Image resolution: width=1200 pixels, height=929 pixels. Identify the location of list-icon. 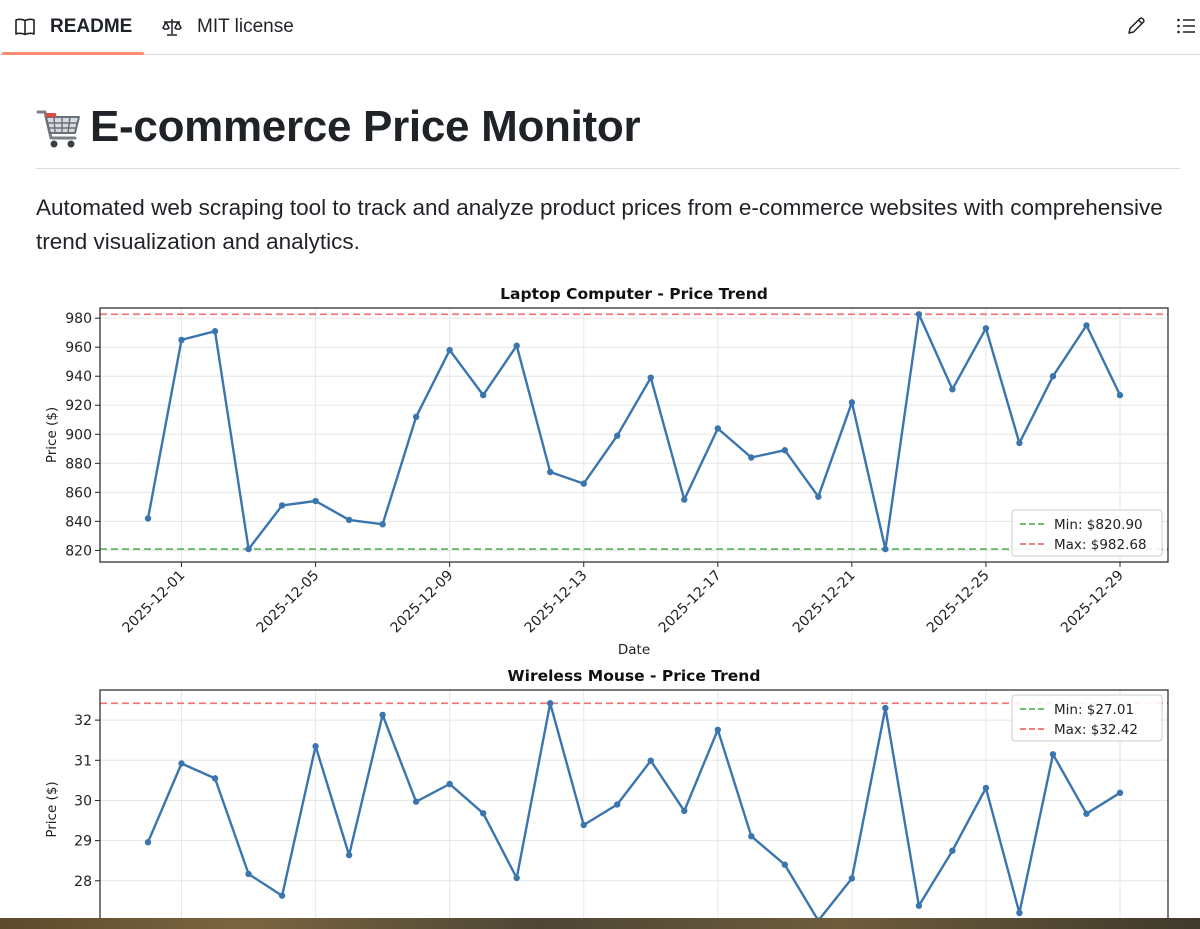
(1186, 26).